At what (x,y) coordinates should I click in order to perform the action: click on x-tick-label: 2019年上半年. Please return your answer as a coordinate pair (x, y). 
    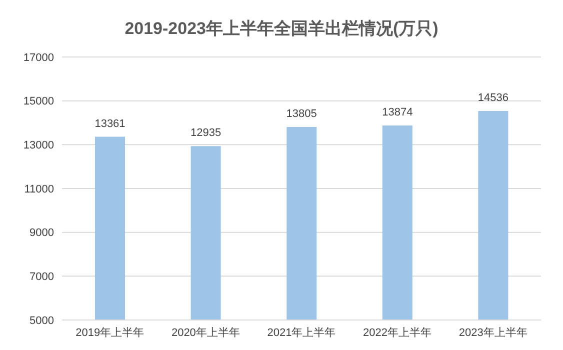
    Looking at the image, I should click on (110, 332).